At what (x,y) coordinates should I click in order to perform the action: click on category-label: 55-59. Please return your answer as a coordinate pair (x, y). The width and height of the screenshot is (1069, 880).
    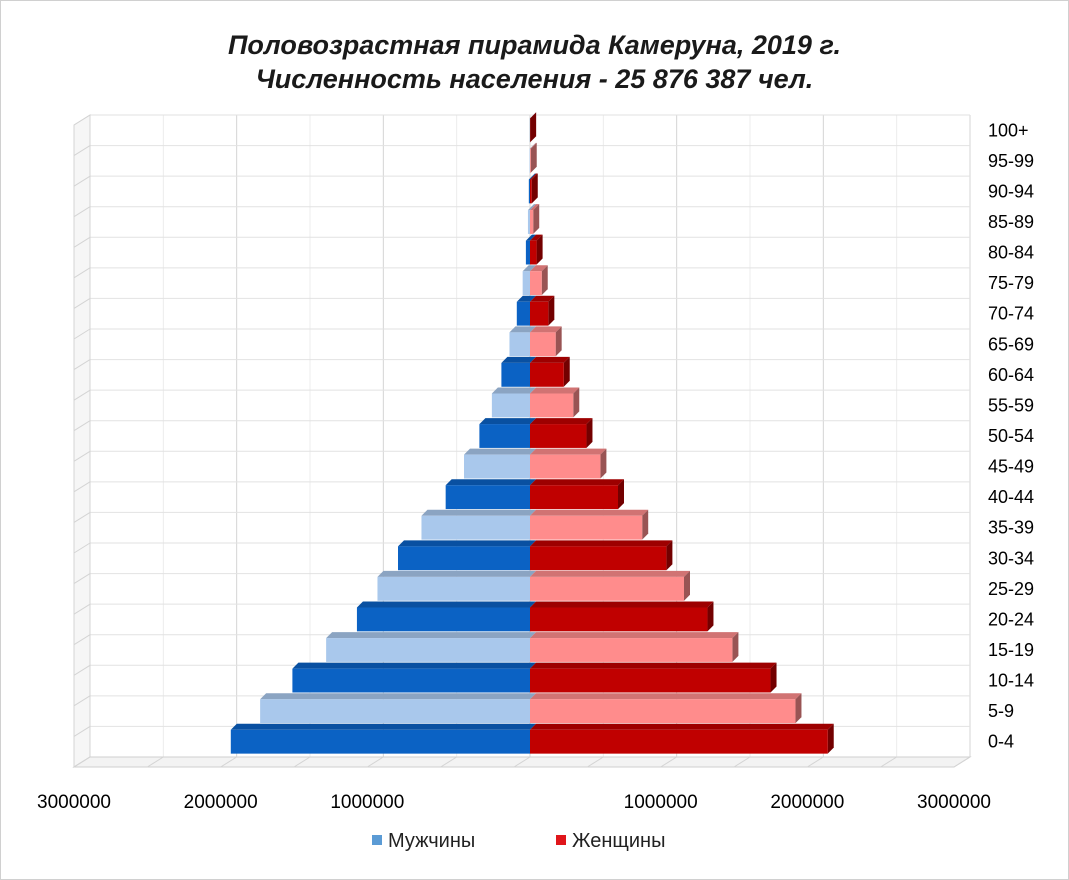
    Looking at the image, I should click on (1011, 405).